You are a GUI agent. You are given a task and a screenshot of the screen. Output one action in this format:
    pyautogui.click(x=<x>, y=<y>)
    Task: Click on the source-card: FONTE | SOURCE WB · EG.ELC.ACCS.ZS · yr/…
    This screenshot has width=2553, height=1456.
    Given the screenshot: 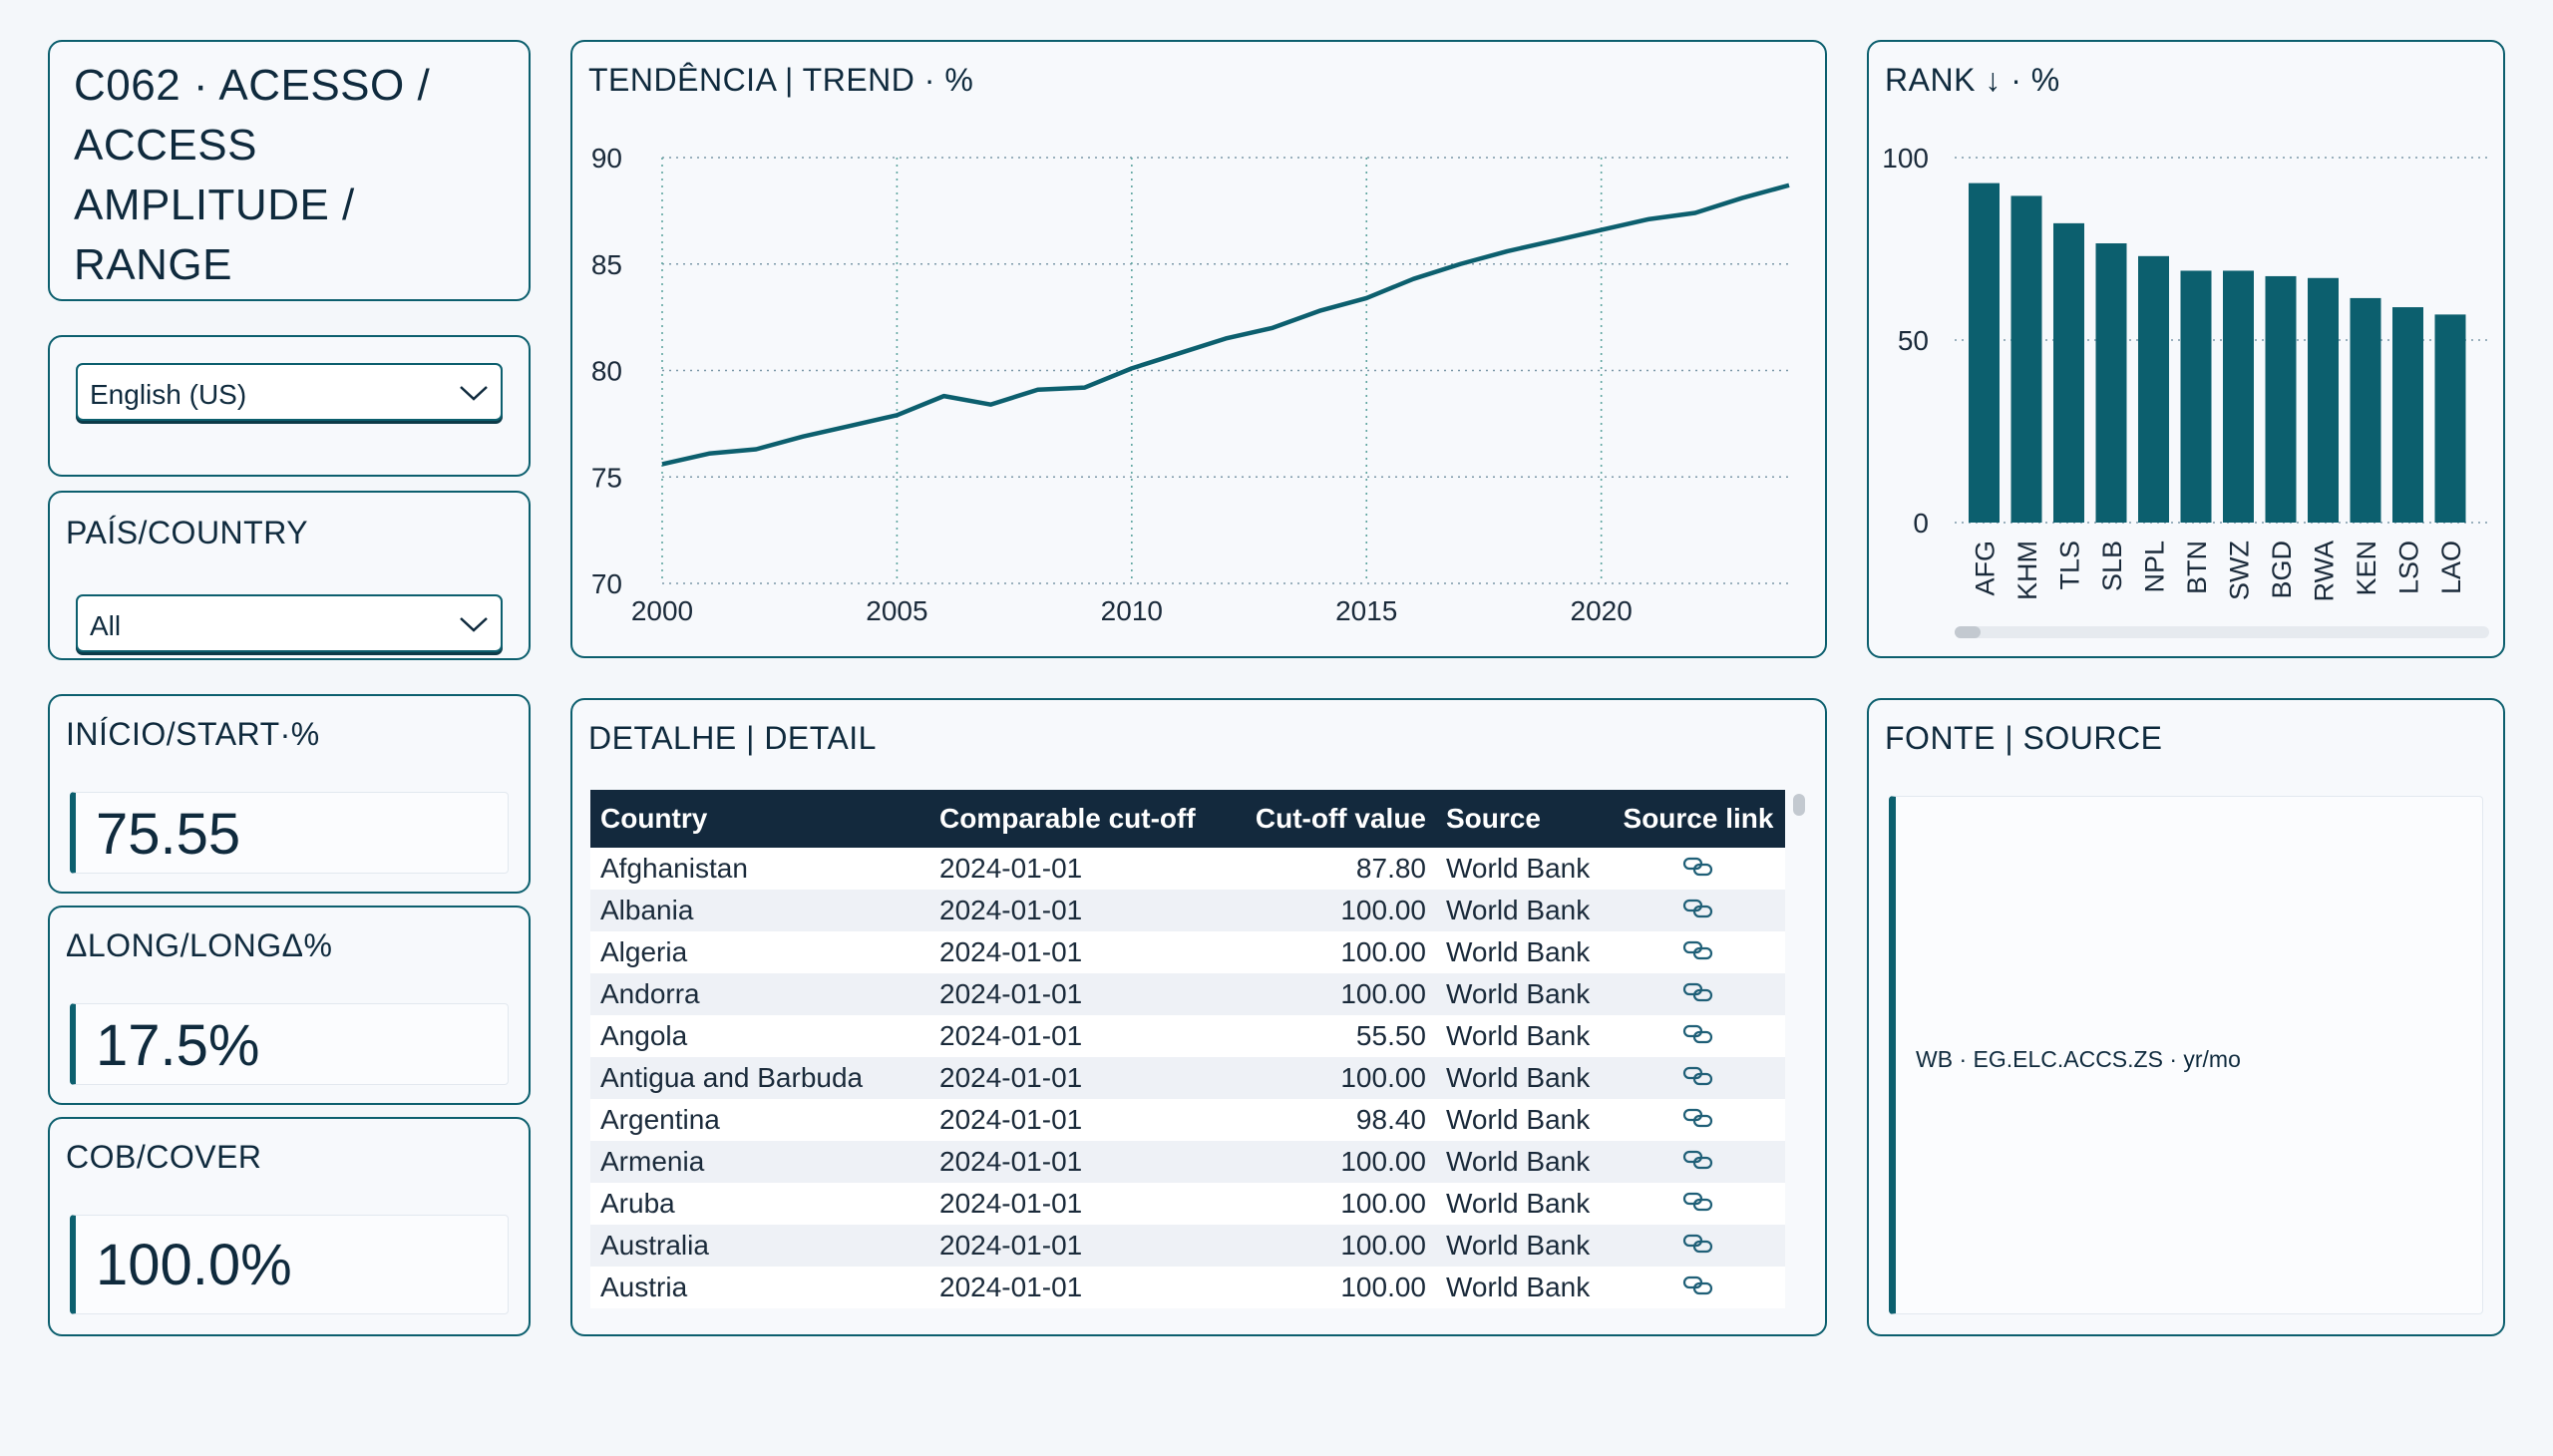 What is the action you would take?
    pyautogui.click(x=2186, y=1017)
    